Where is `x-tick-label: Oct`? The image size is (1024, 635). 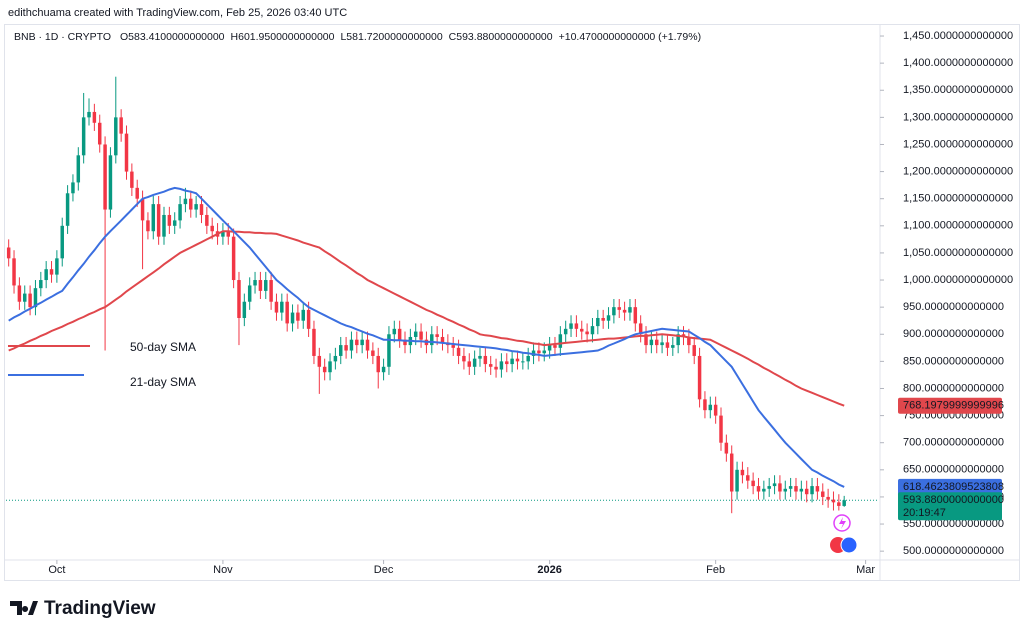 x-tick-label: Oct is located at coordinates (56, 570).